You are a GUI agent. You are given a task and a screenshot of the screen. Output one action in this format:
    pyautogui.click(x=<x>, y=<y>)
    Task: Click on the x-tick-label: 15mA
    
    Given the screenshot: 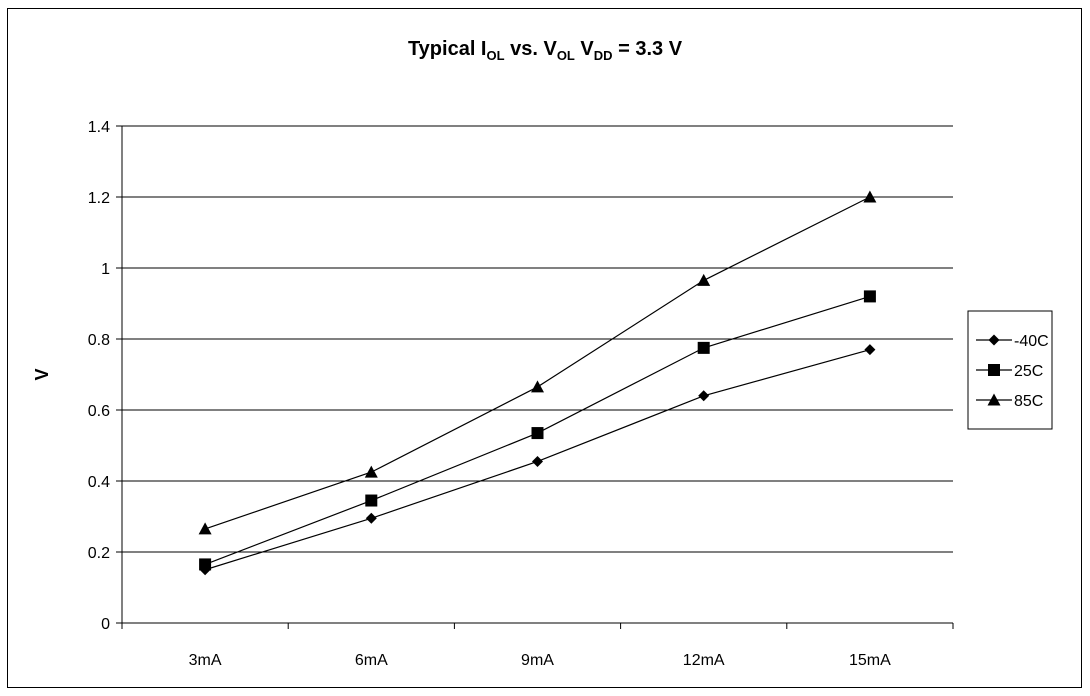 What is the action you would take?
    pyautogui.click(x=870, y=660)
    